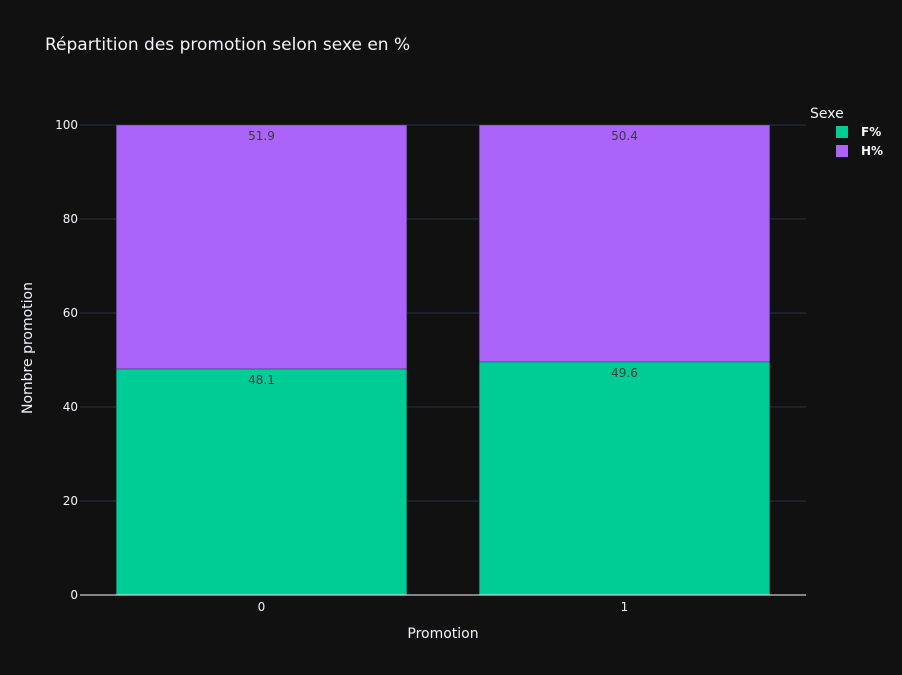 The width and height of the screenshot is (902, 675). Describe the element at coordinates (859, 141) in the screenshot. I see `legend-items: F% H%` at that location.